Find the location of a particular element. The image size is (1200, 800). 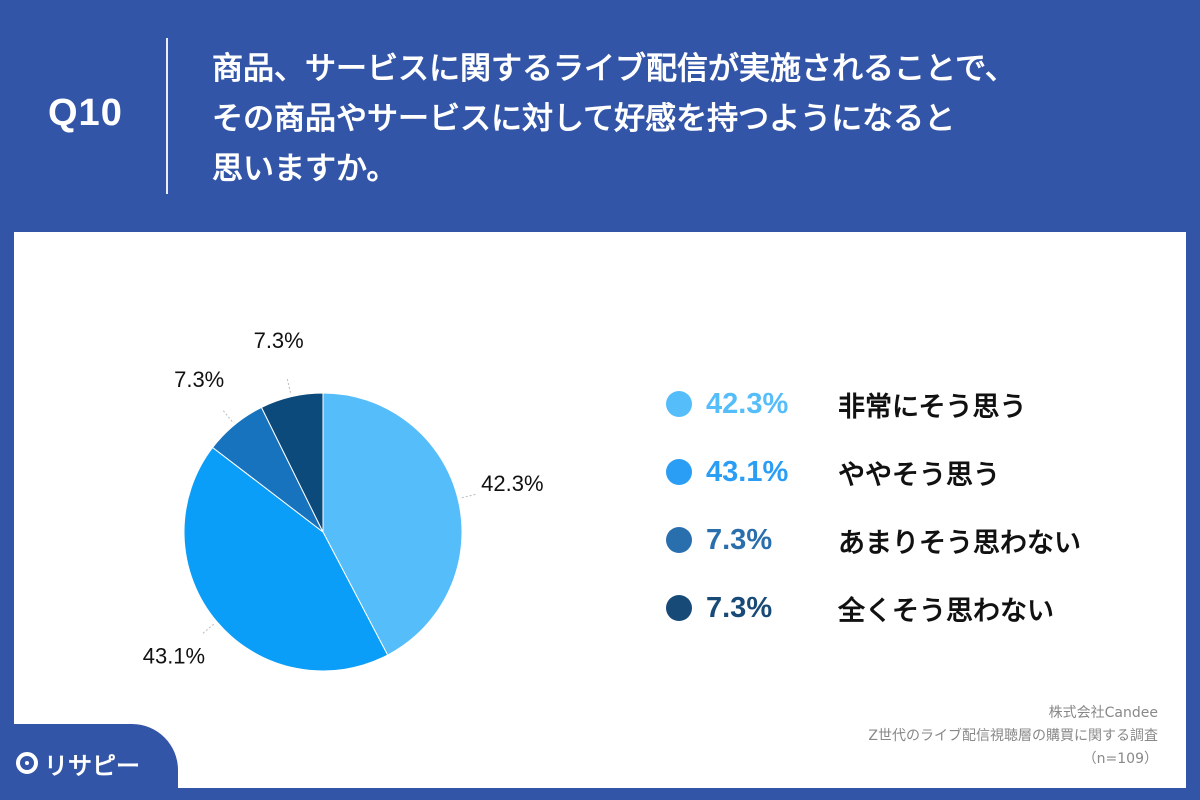

question-line-1: 商品、サービスに関するライブ配信が実施されることで、 is located at coordinates (614, 69).